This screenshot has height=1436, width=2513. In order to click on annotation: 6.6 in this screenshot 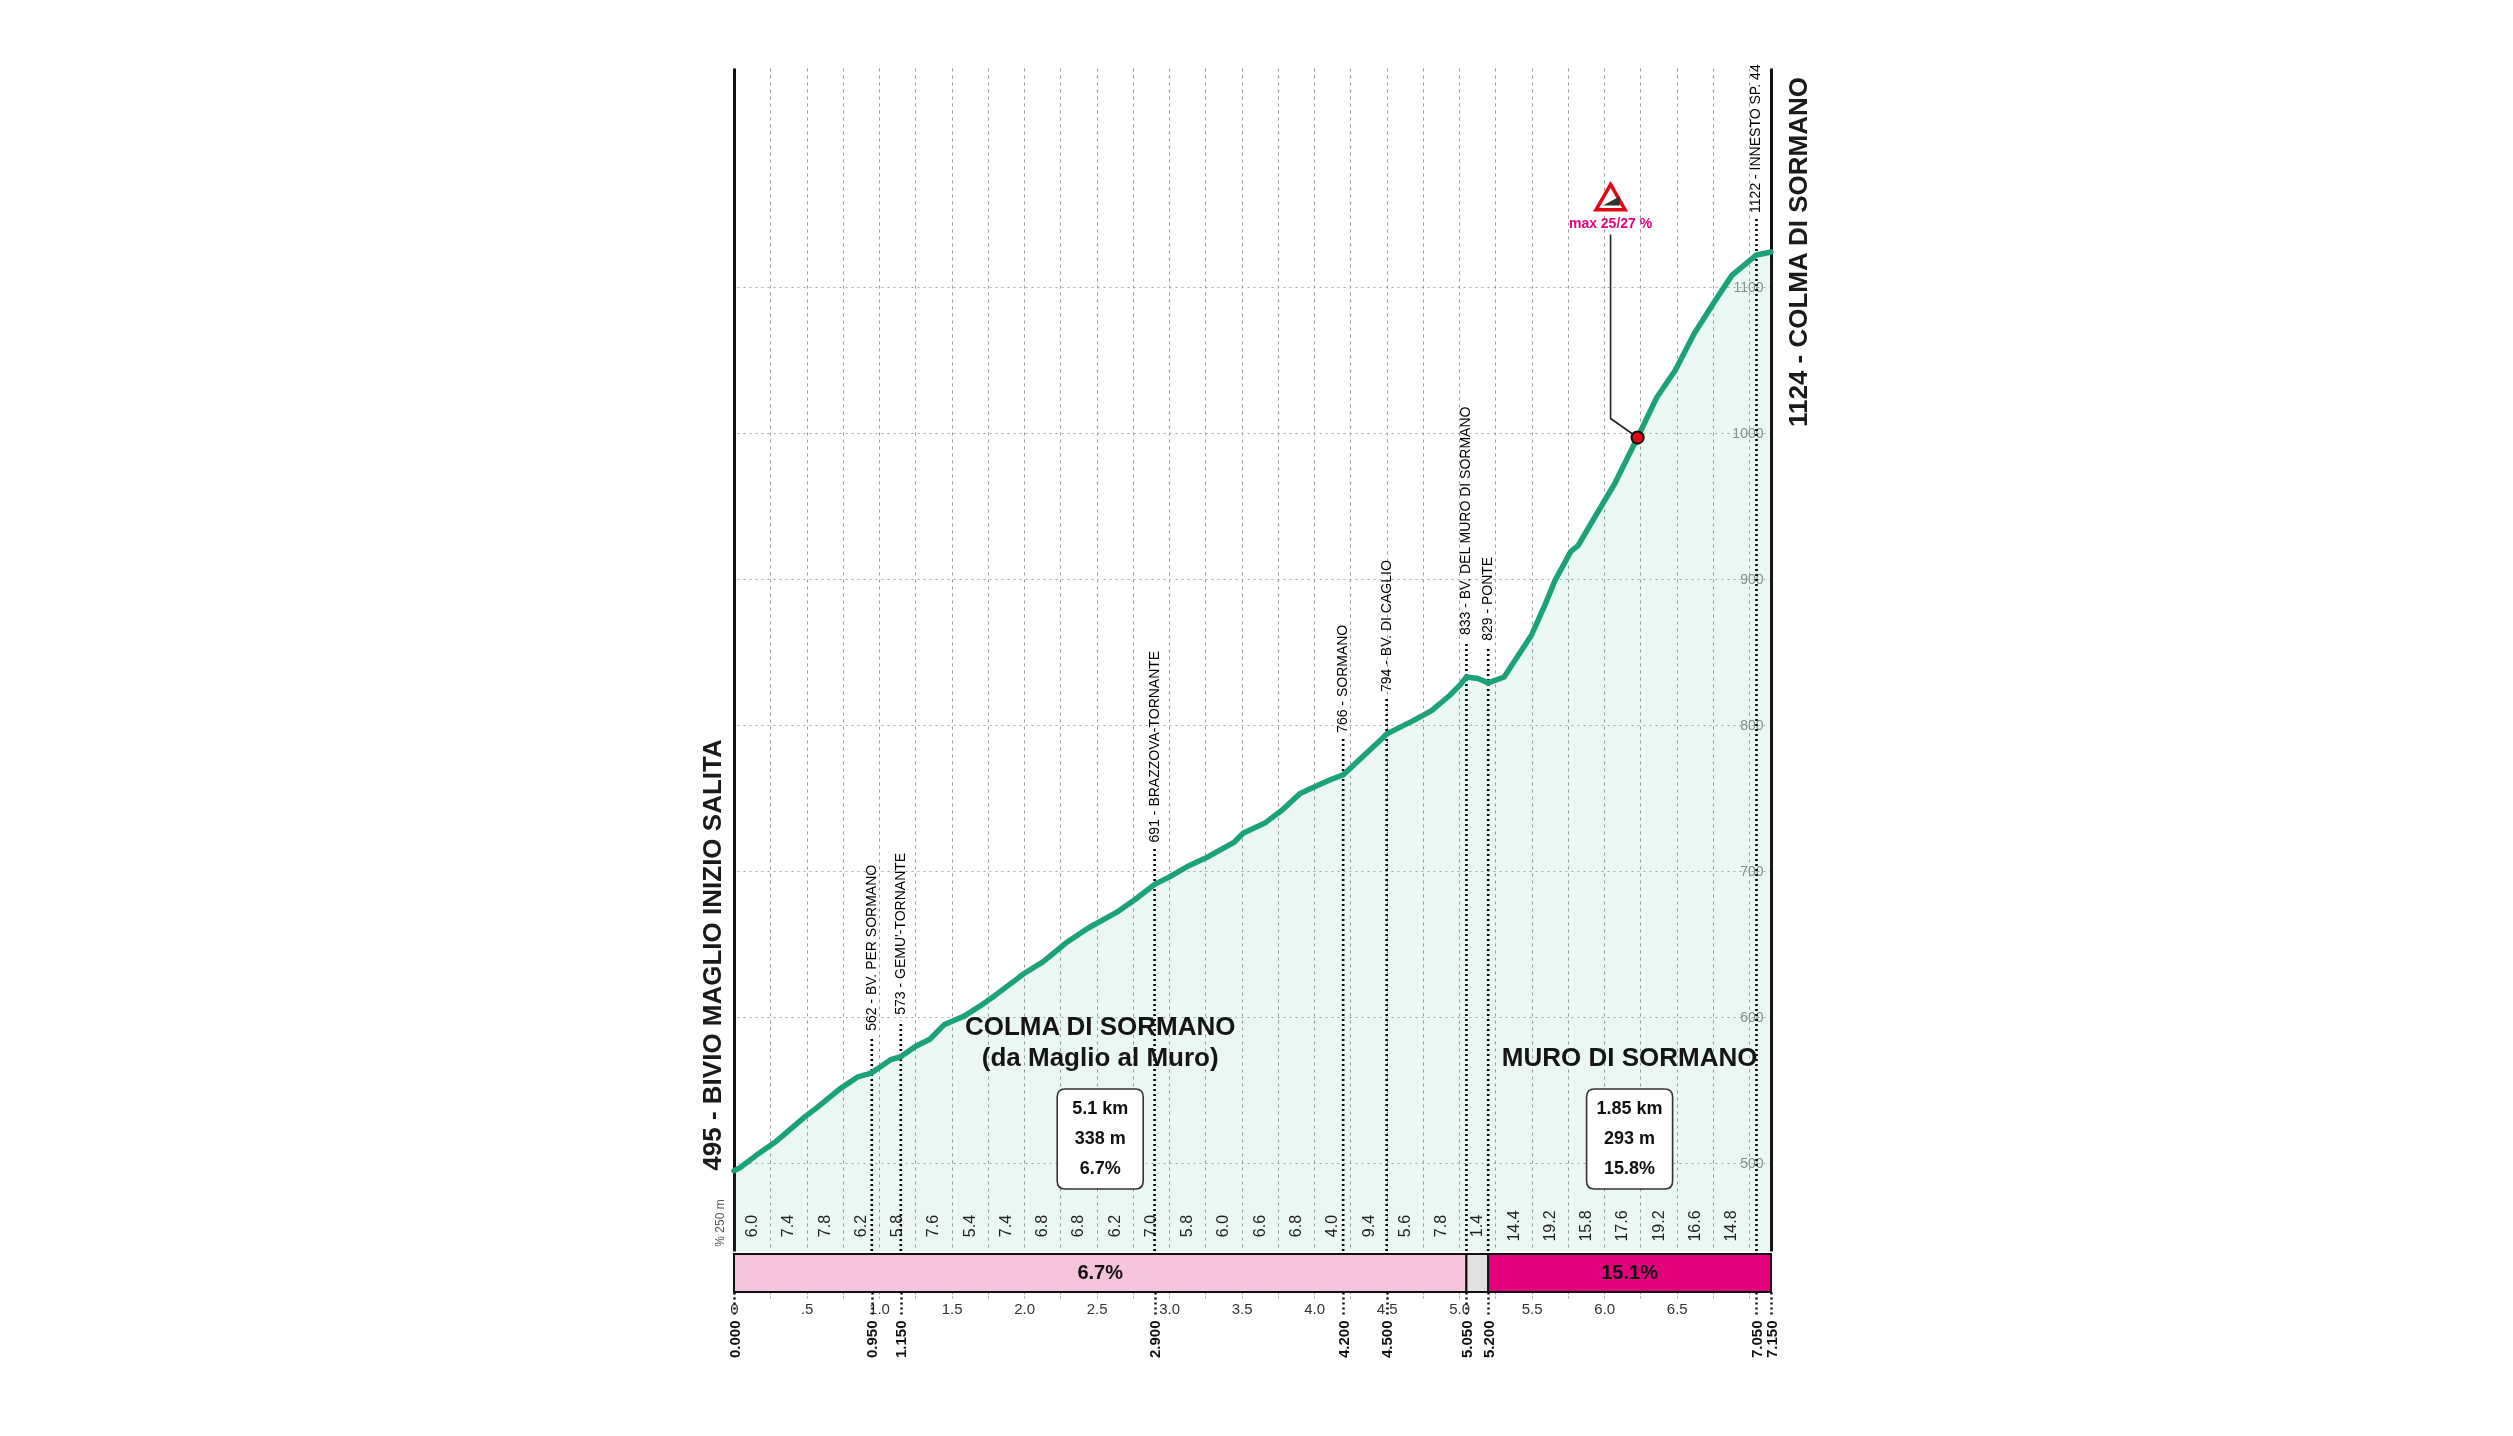, I will do `click(1259, 1226)`.